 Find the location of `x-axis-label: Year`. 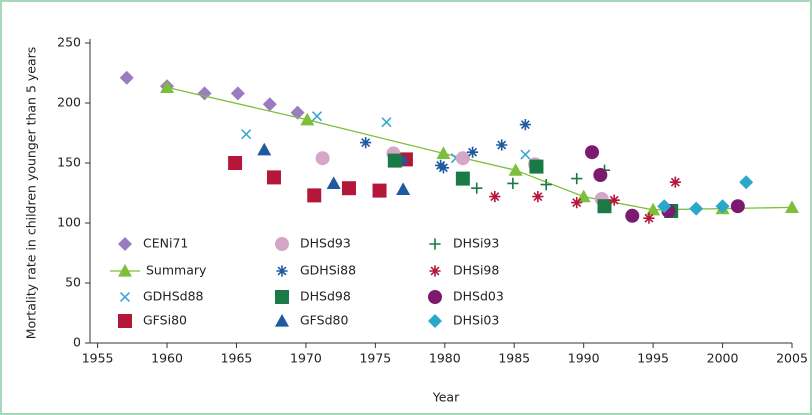

x-axis-label: Year is located at coordinates (446, 397).